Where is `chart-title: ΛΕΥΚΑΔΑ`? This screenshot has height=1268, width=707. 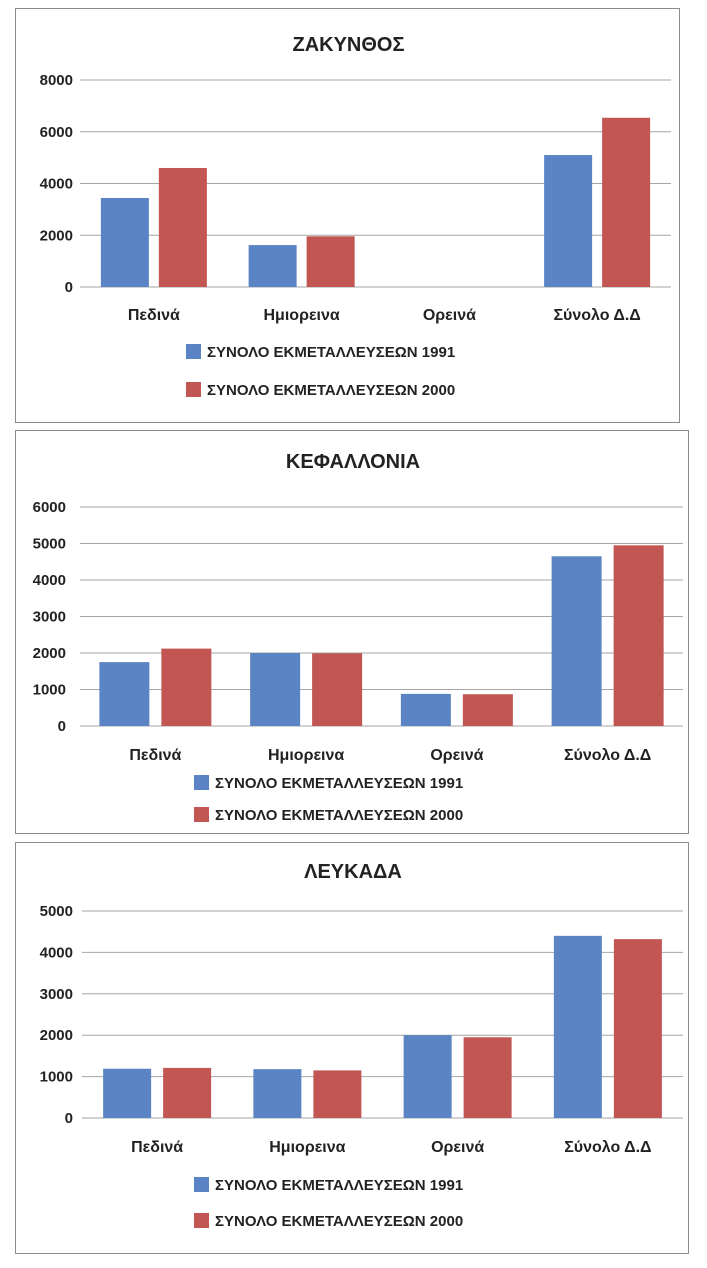 chart-title: ΛΕΥΚΑΔΑ is located at coordinates (353, 872).